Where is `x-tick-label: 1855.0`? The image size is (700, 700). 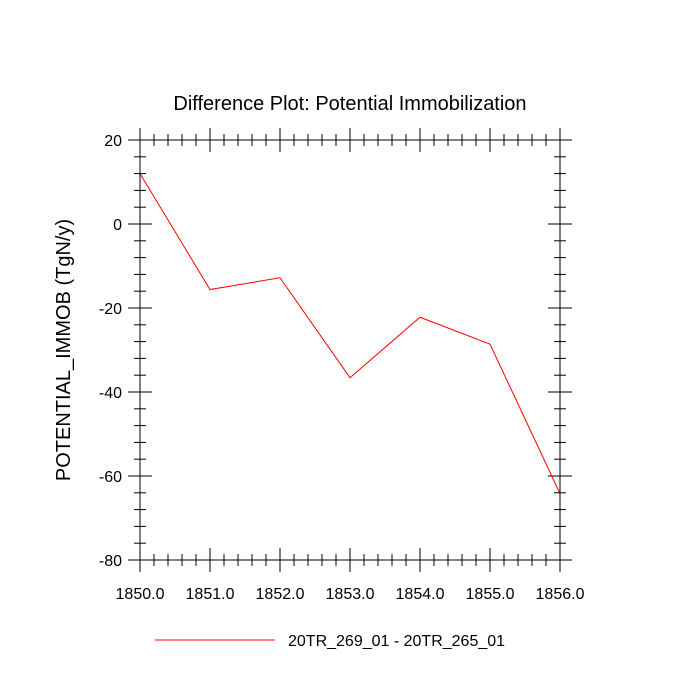
x-tick-label: 1855.0 is located at coordinates (490, 594).